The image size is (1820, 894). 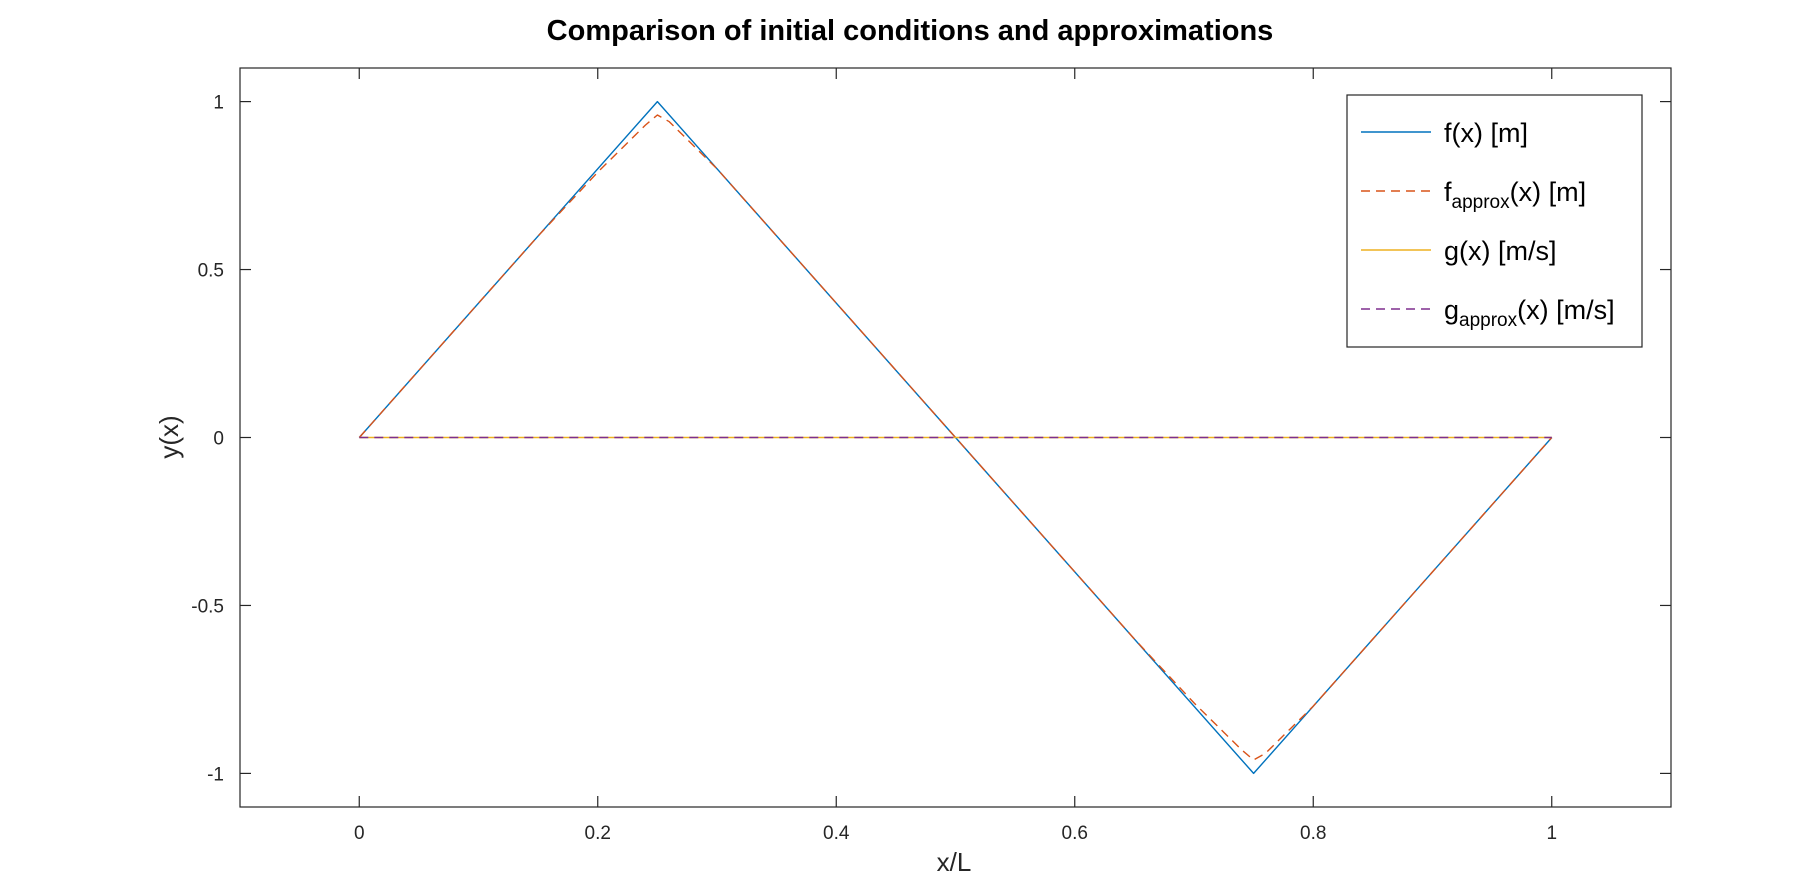 I want to click on legend-box, so click(x=1494, y=221).